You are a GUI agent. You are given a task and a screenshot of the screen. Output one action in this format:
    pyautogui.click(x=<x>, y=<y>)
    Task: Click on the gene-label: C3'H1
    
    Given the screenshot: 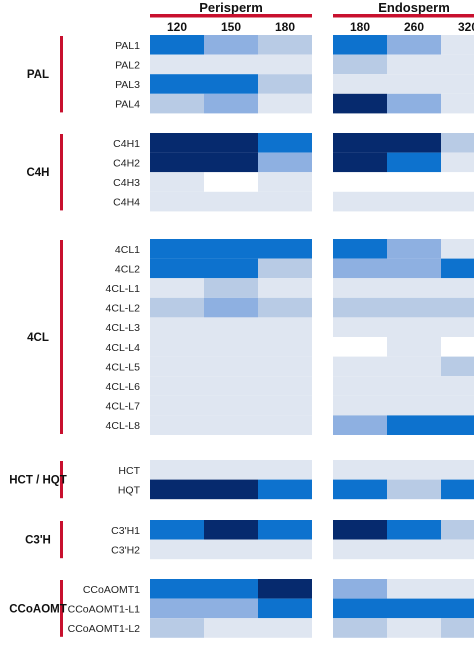 What is the action you would take?
    pyautogui.click(x=125, y=531)
    